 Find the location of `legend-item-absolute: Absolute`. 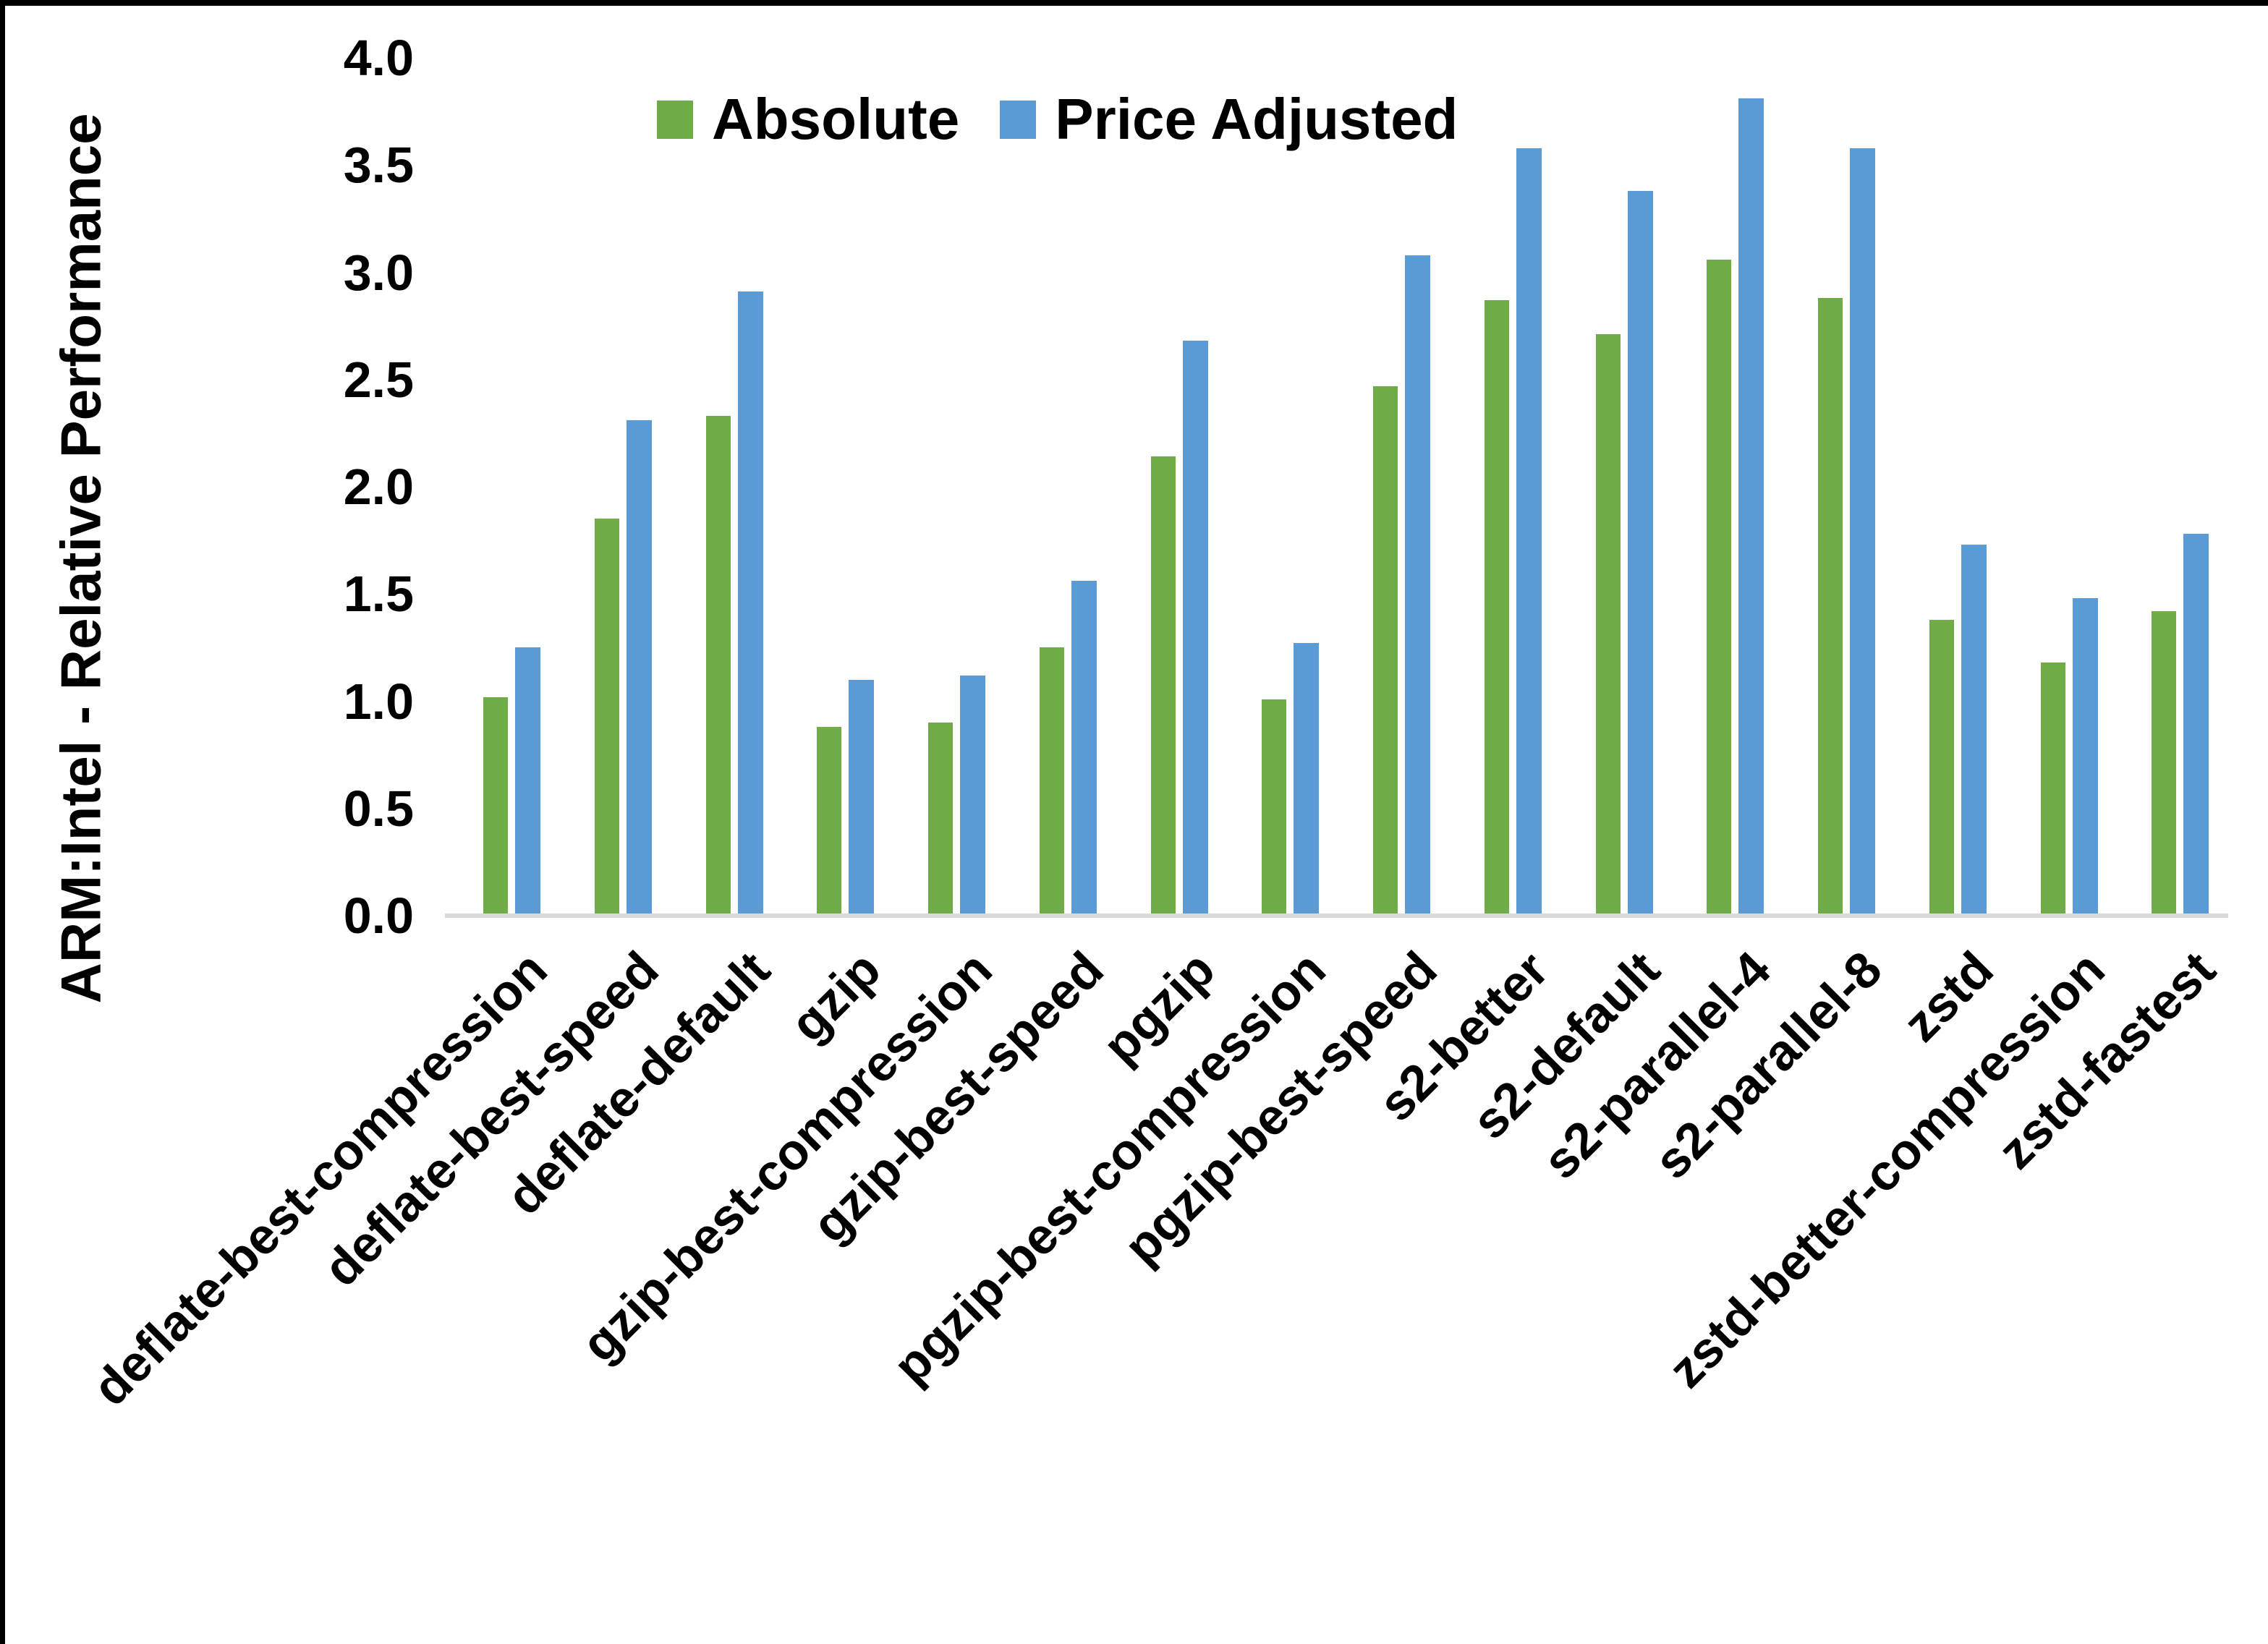

legend-item-absolute: Absolute is located at coordinates (808, 119).